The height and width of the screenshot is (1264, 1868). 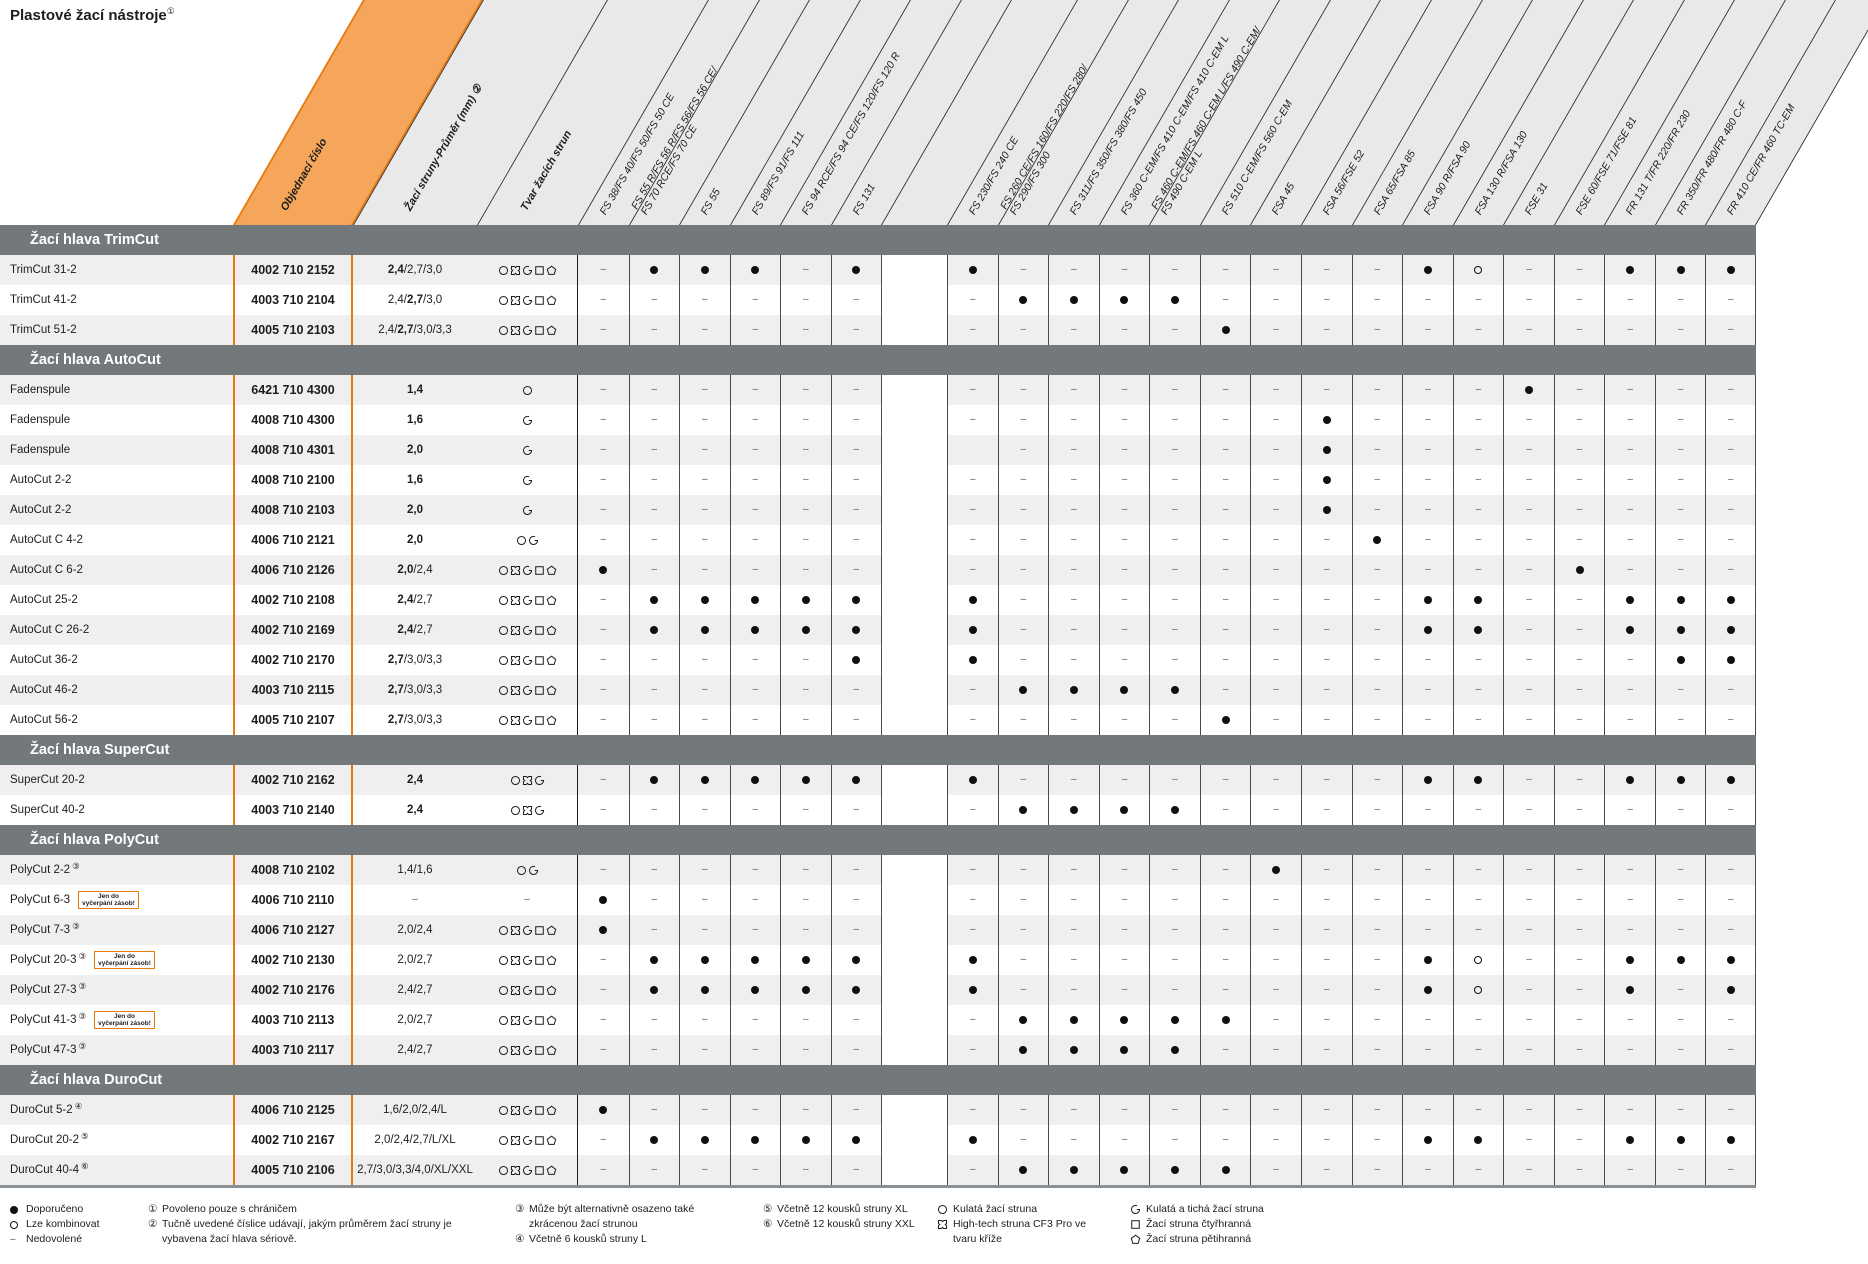 What do you see at coordinates (551, 930) in the screenshot?
I see `penta-line-icon` at bounding box center [551, 930].